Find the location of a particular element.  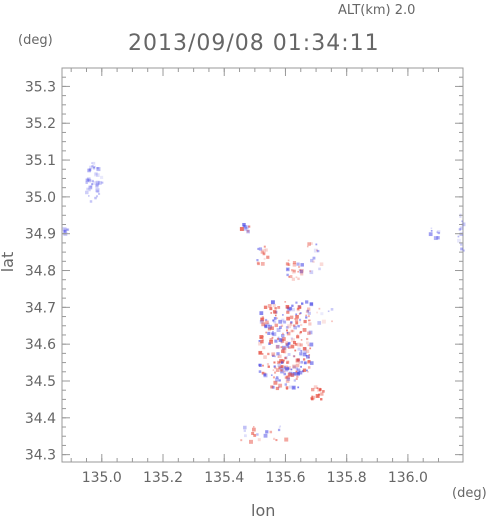

chart-title: 2013/09/08 01:34:11 is located at coordinates (254, 43).